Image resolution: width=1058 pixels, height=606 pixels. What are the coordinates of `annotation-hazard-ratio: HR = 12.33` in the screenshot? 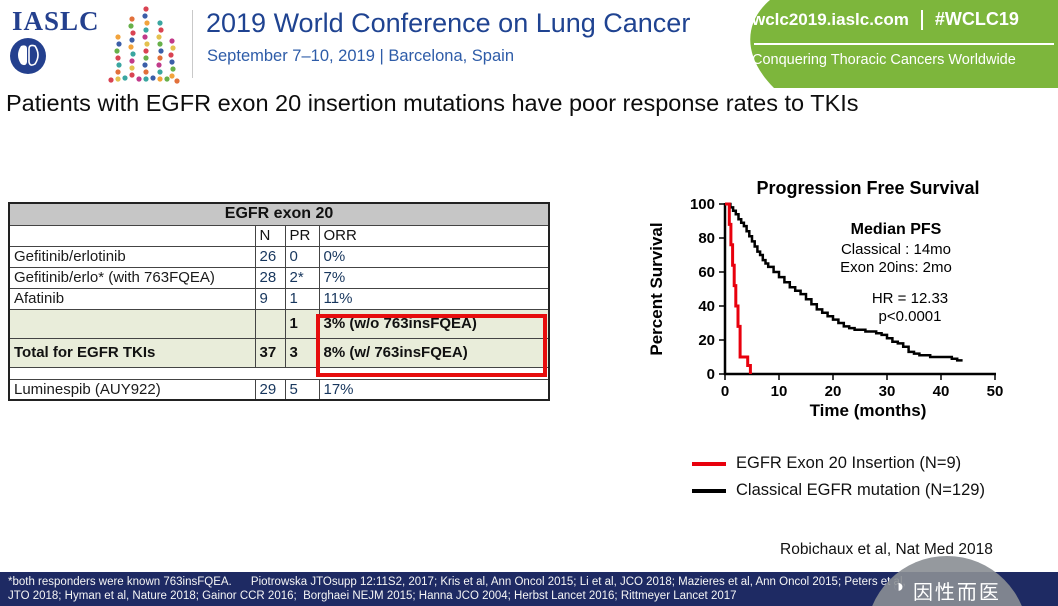 It's located at (910, 298).